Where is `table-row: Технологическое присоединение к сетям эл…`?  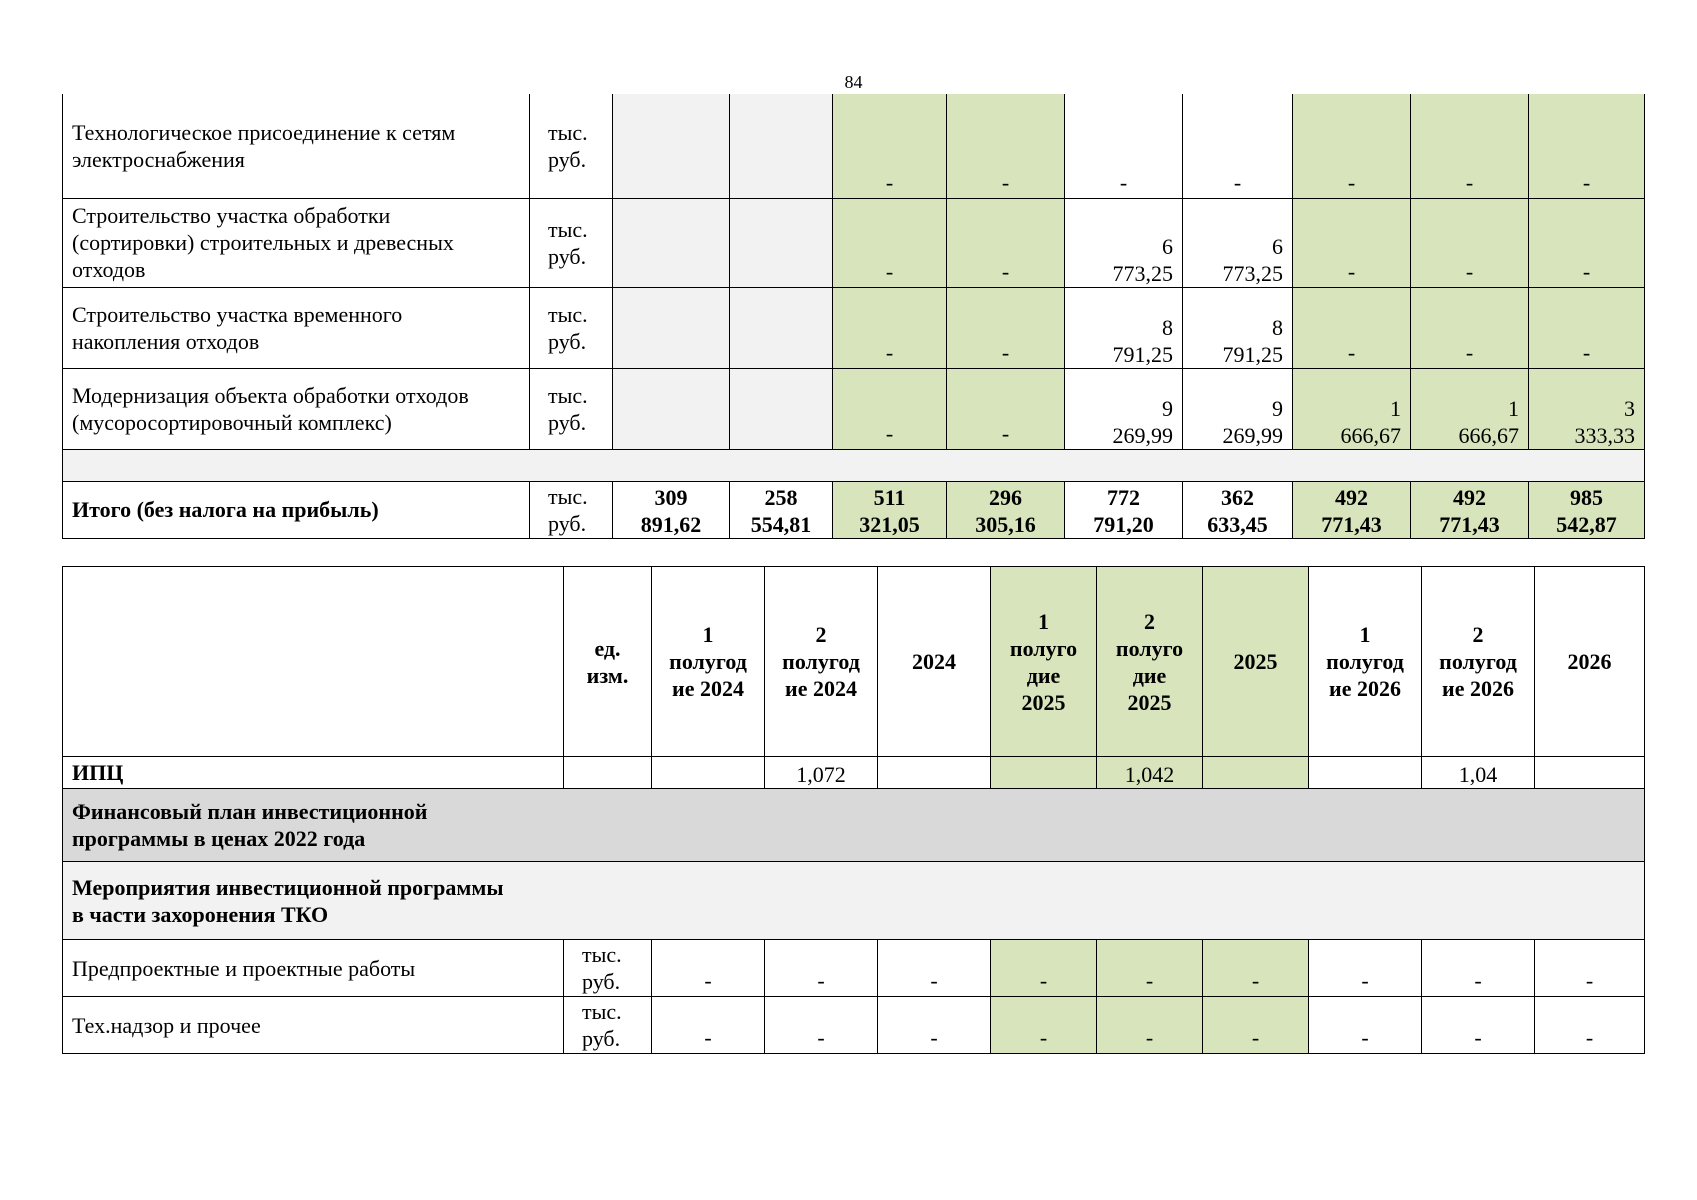 table-row: Технологическое присоединение к сетям эл… is located at coordinates (853, 146).